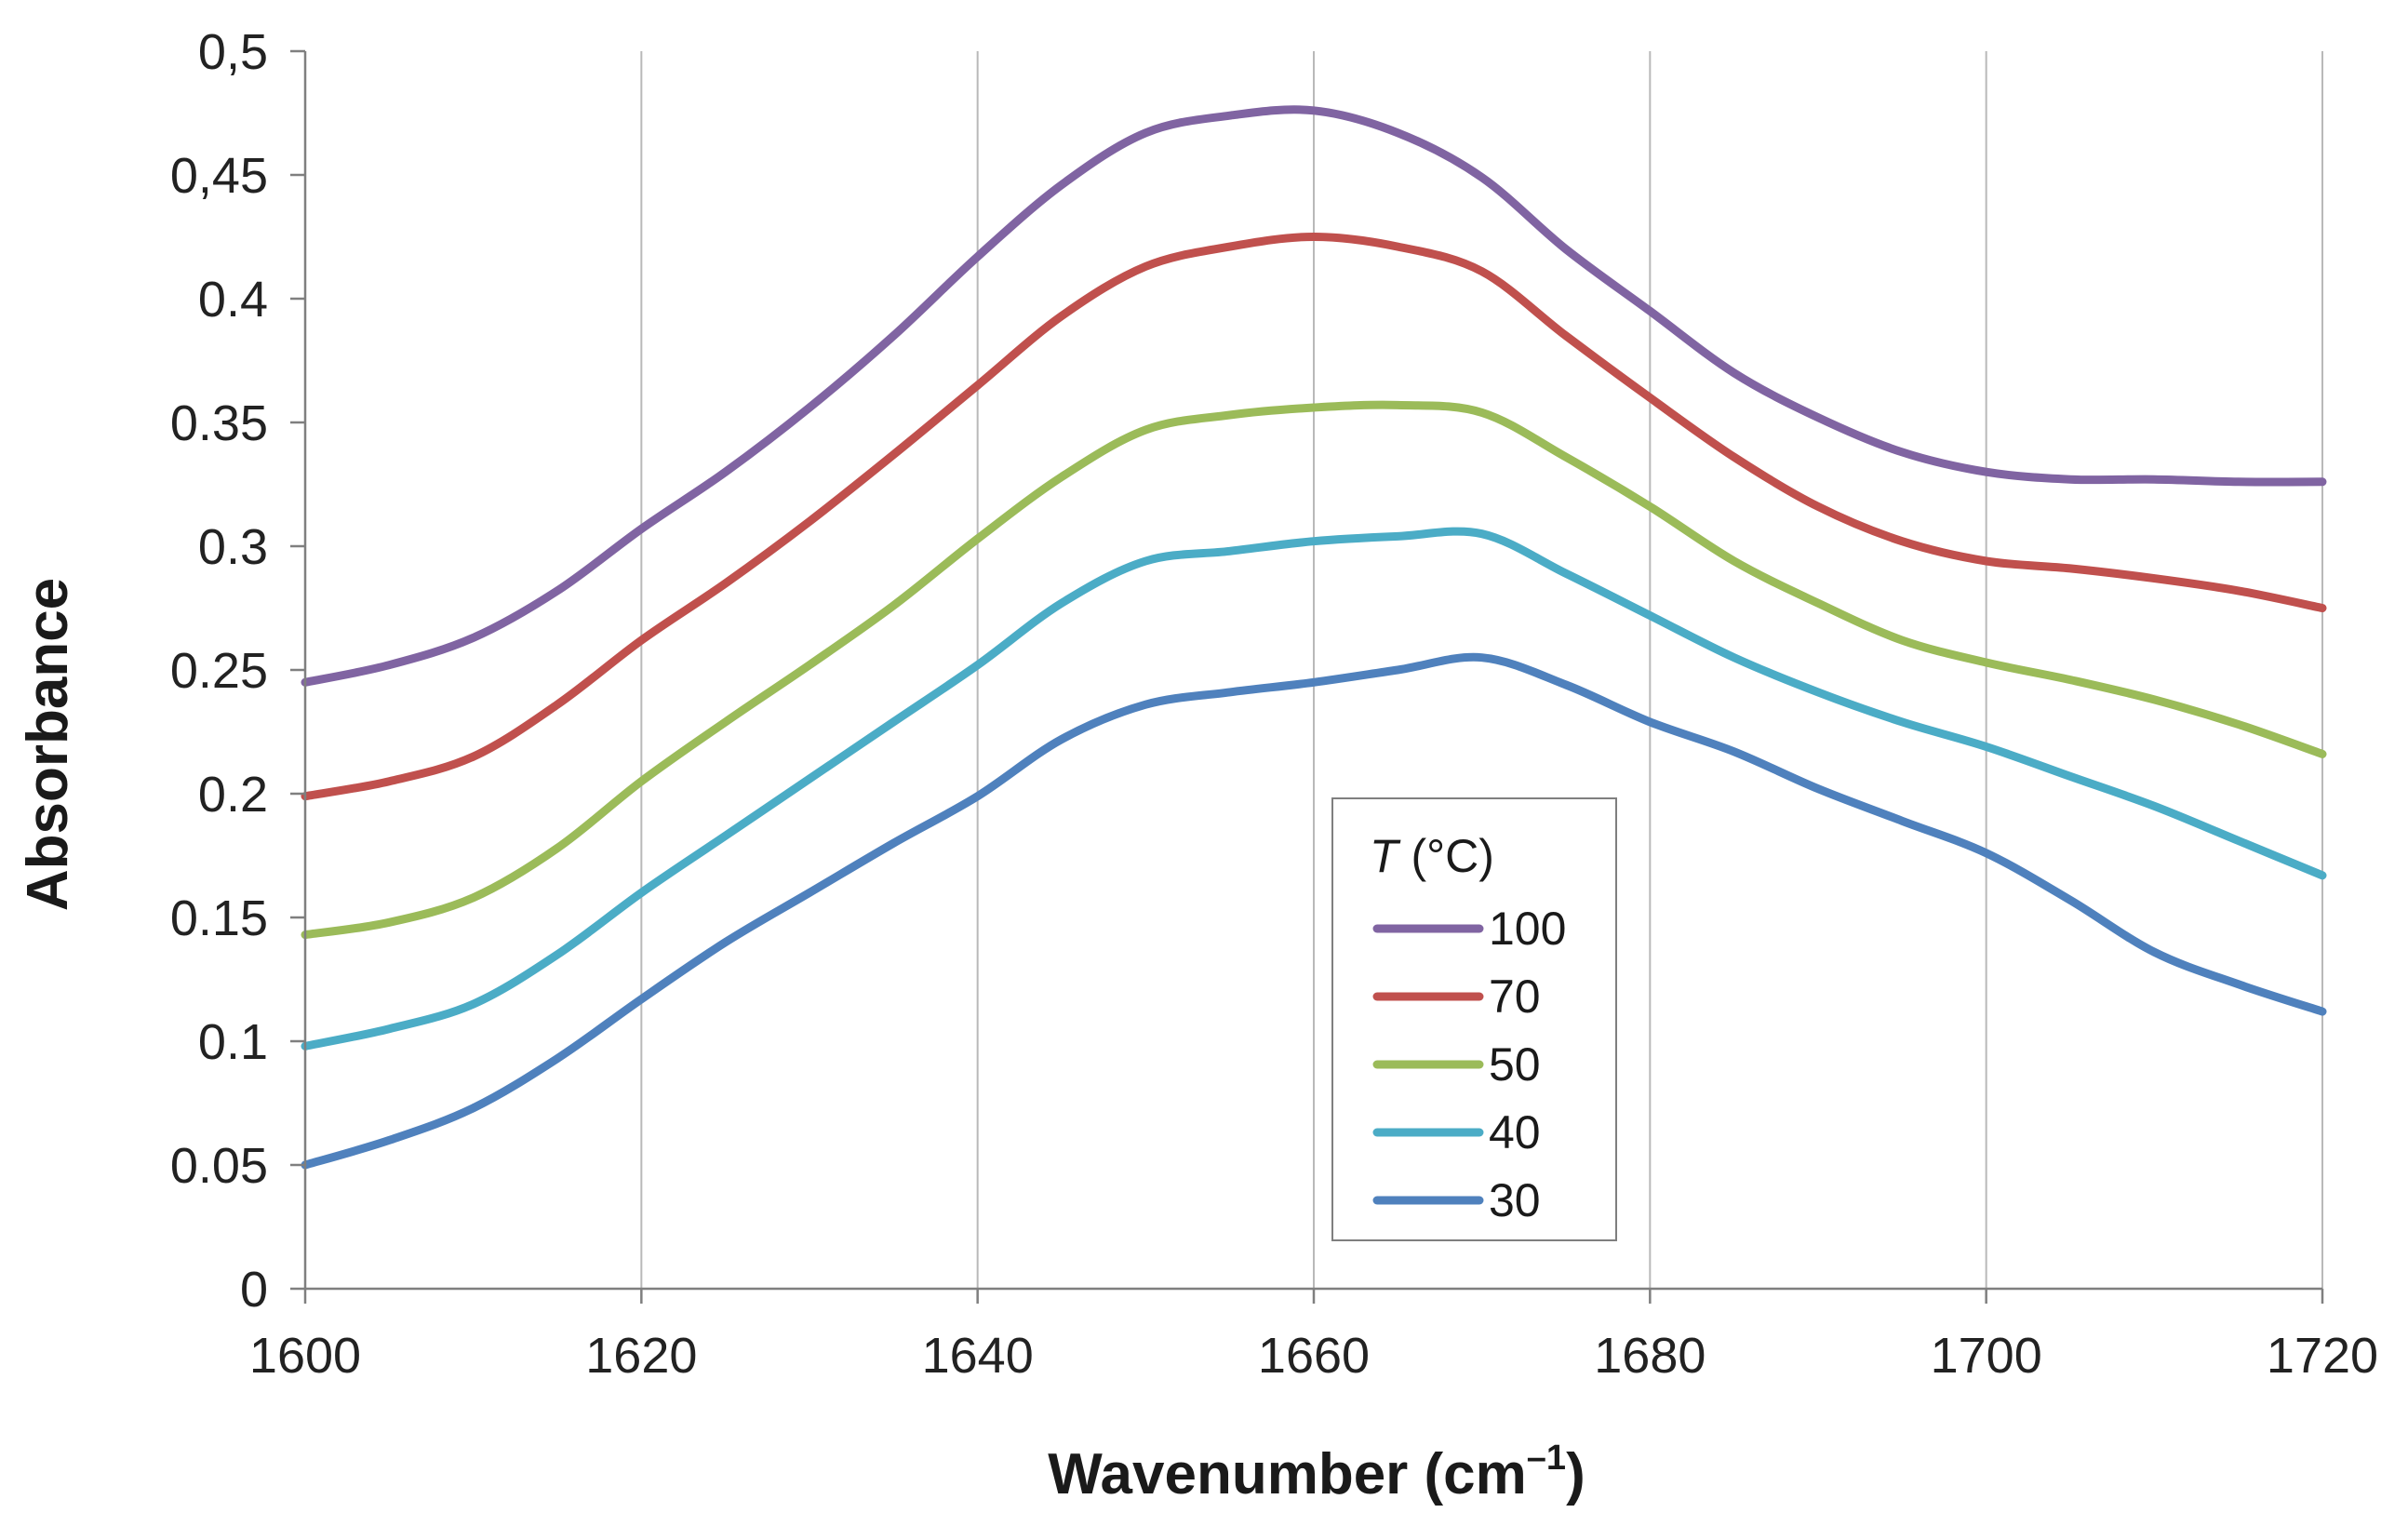 Image resolution: width=2408 pixels, height=1526 pixels. Describe the element at coordinates (1515, 1132) in the screenshot. I see `legend-label-40: 40` at that location.